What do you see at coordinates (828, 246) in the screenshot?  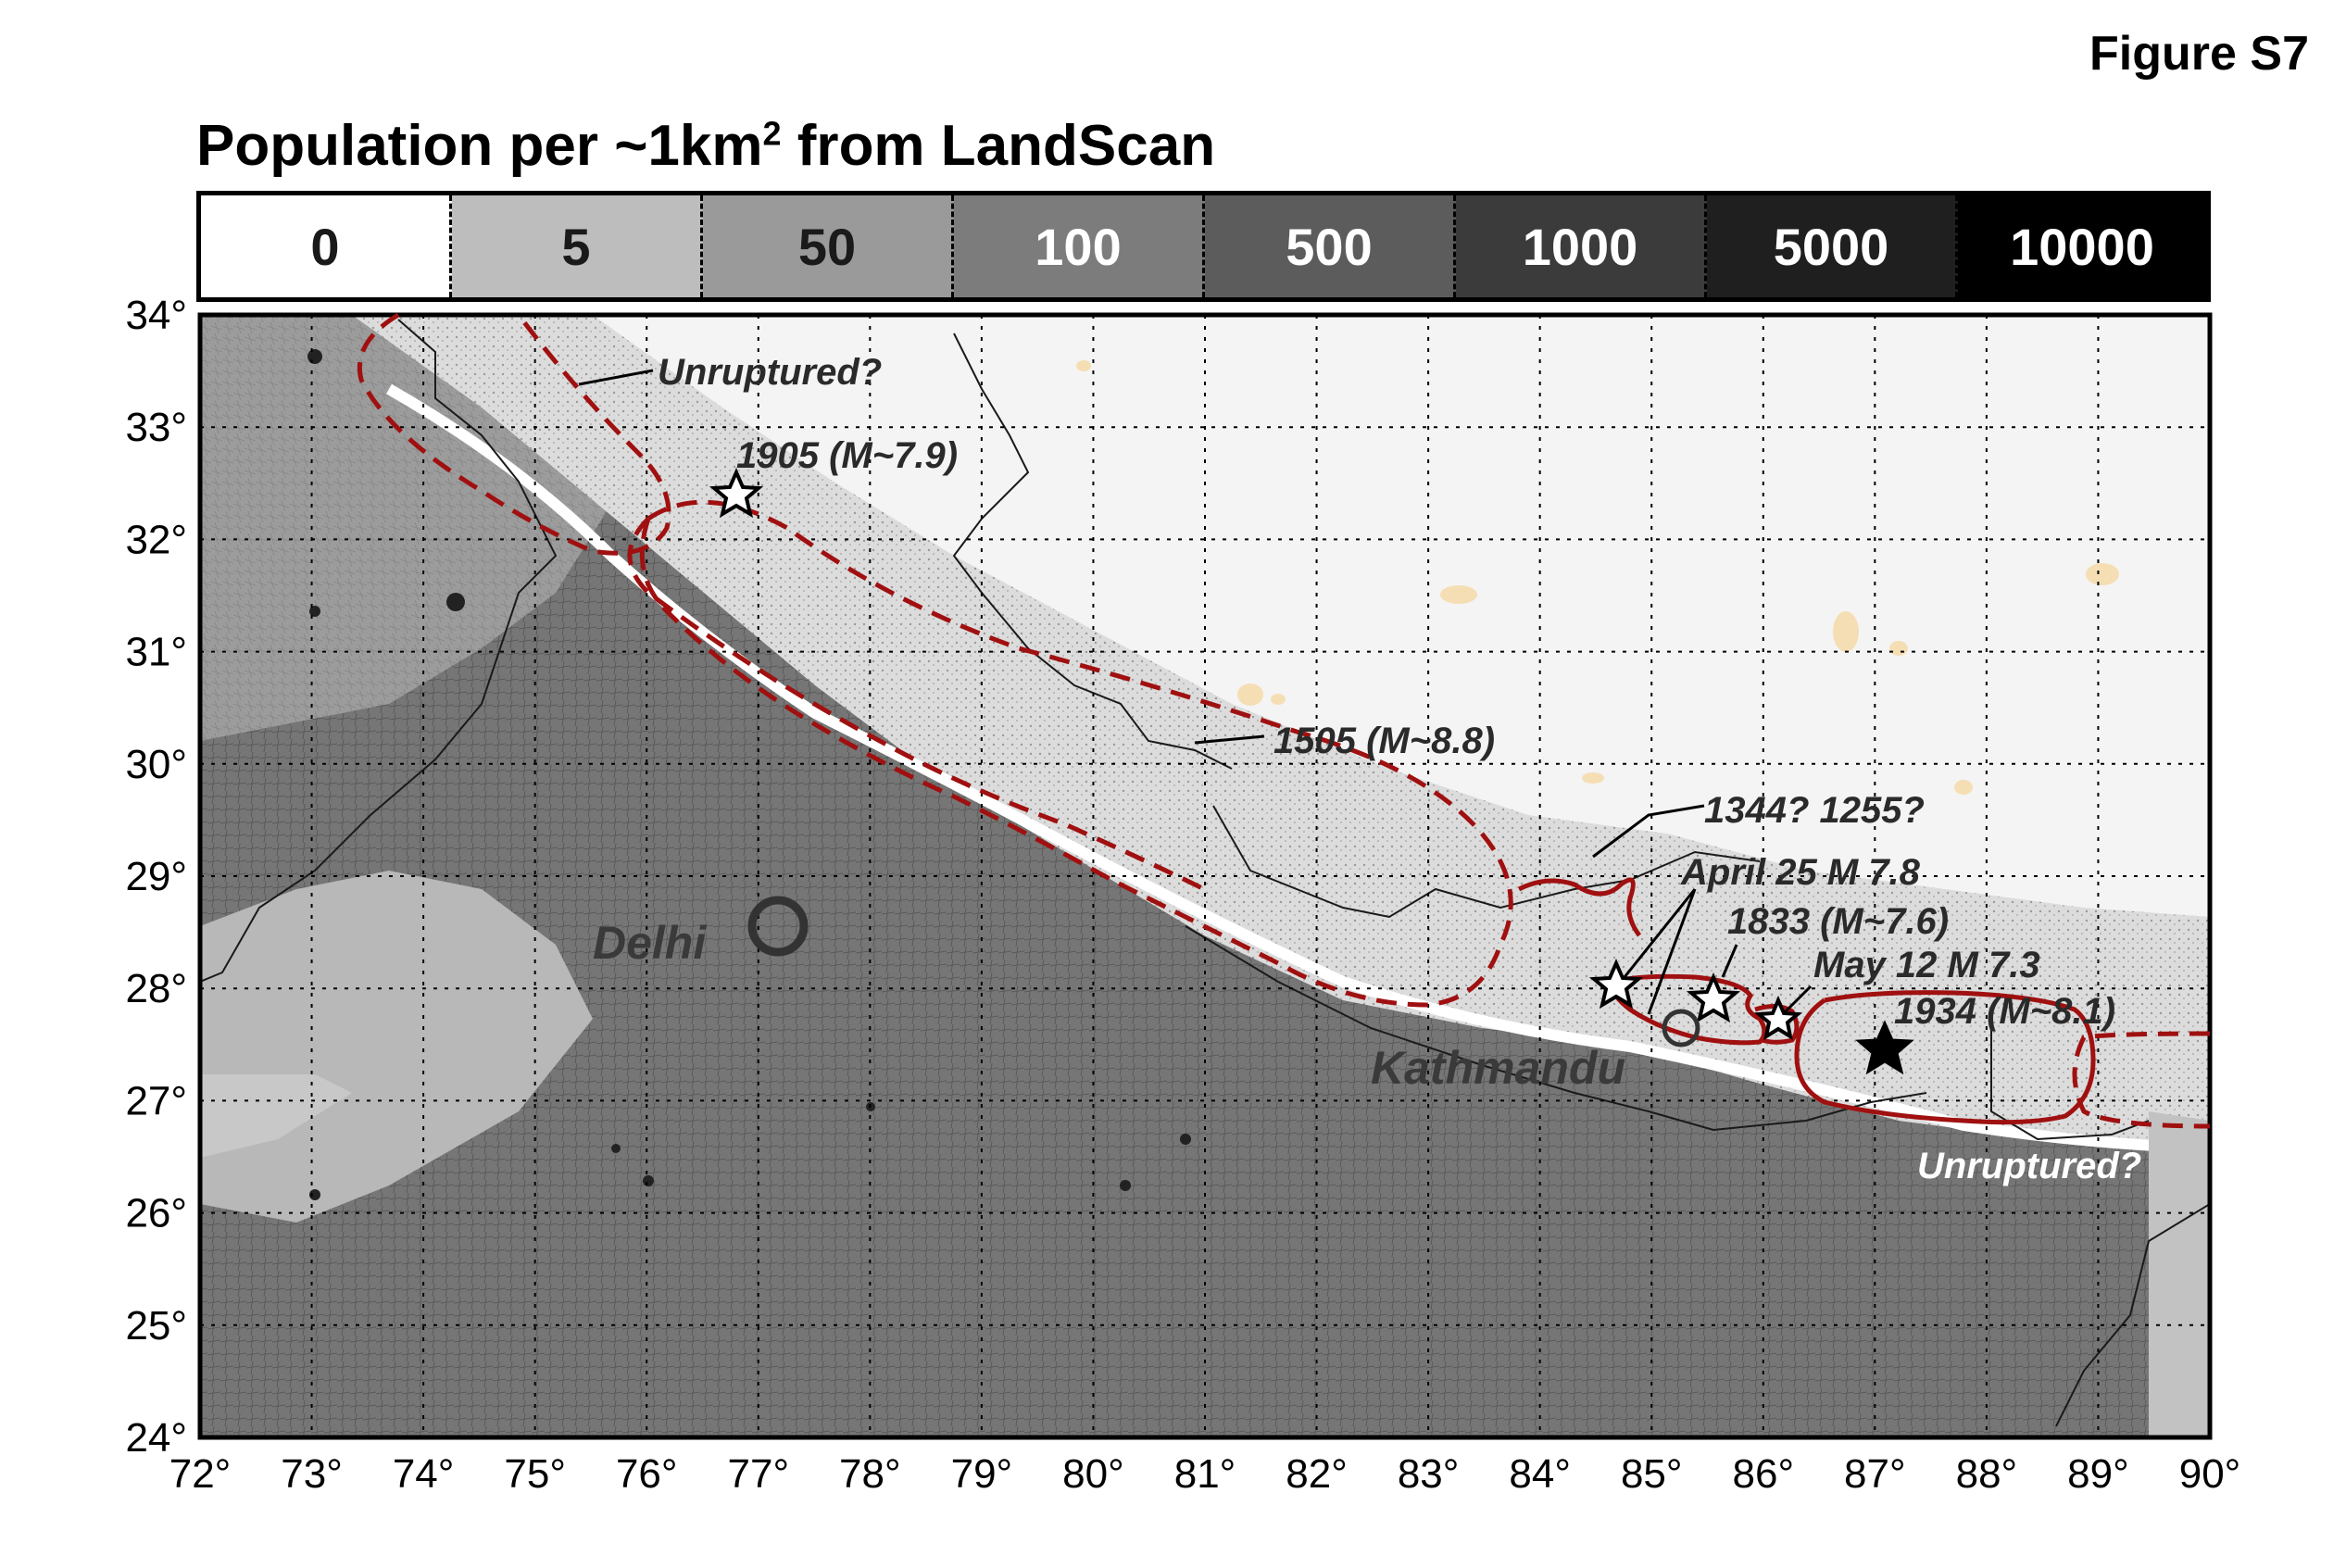 I see `legend-class-50: 50` at bounding box center [828, 246].